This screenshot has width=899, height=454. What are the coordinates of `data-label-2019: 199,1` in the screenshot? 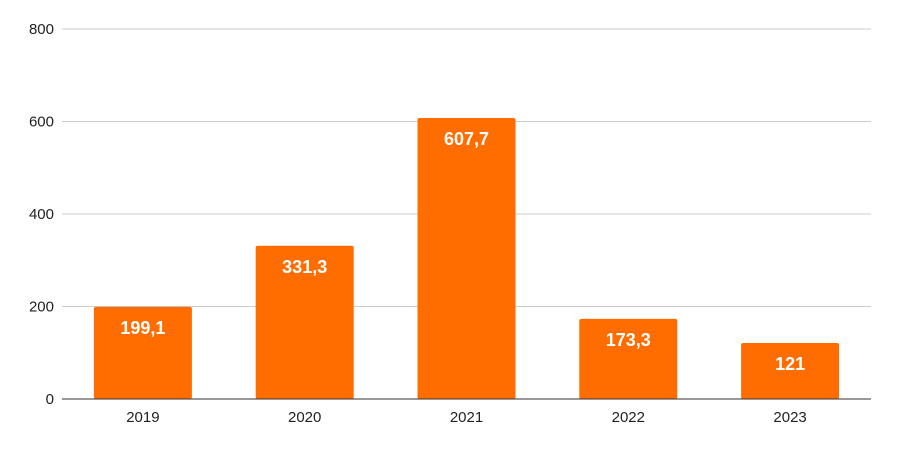 It's located at (142, 328).